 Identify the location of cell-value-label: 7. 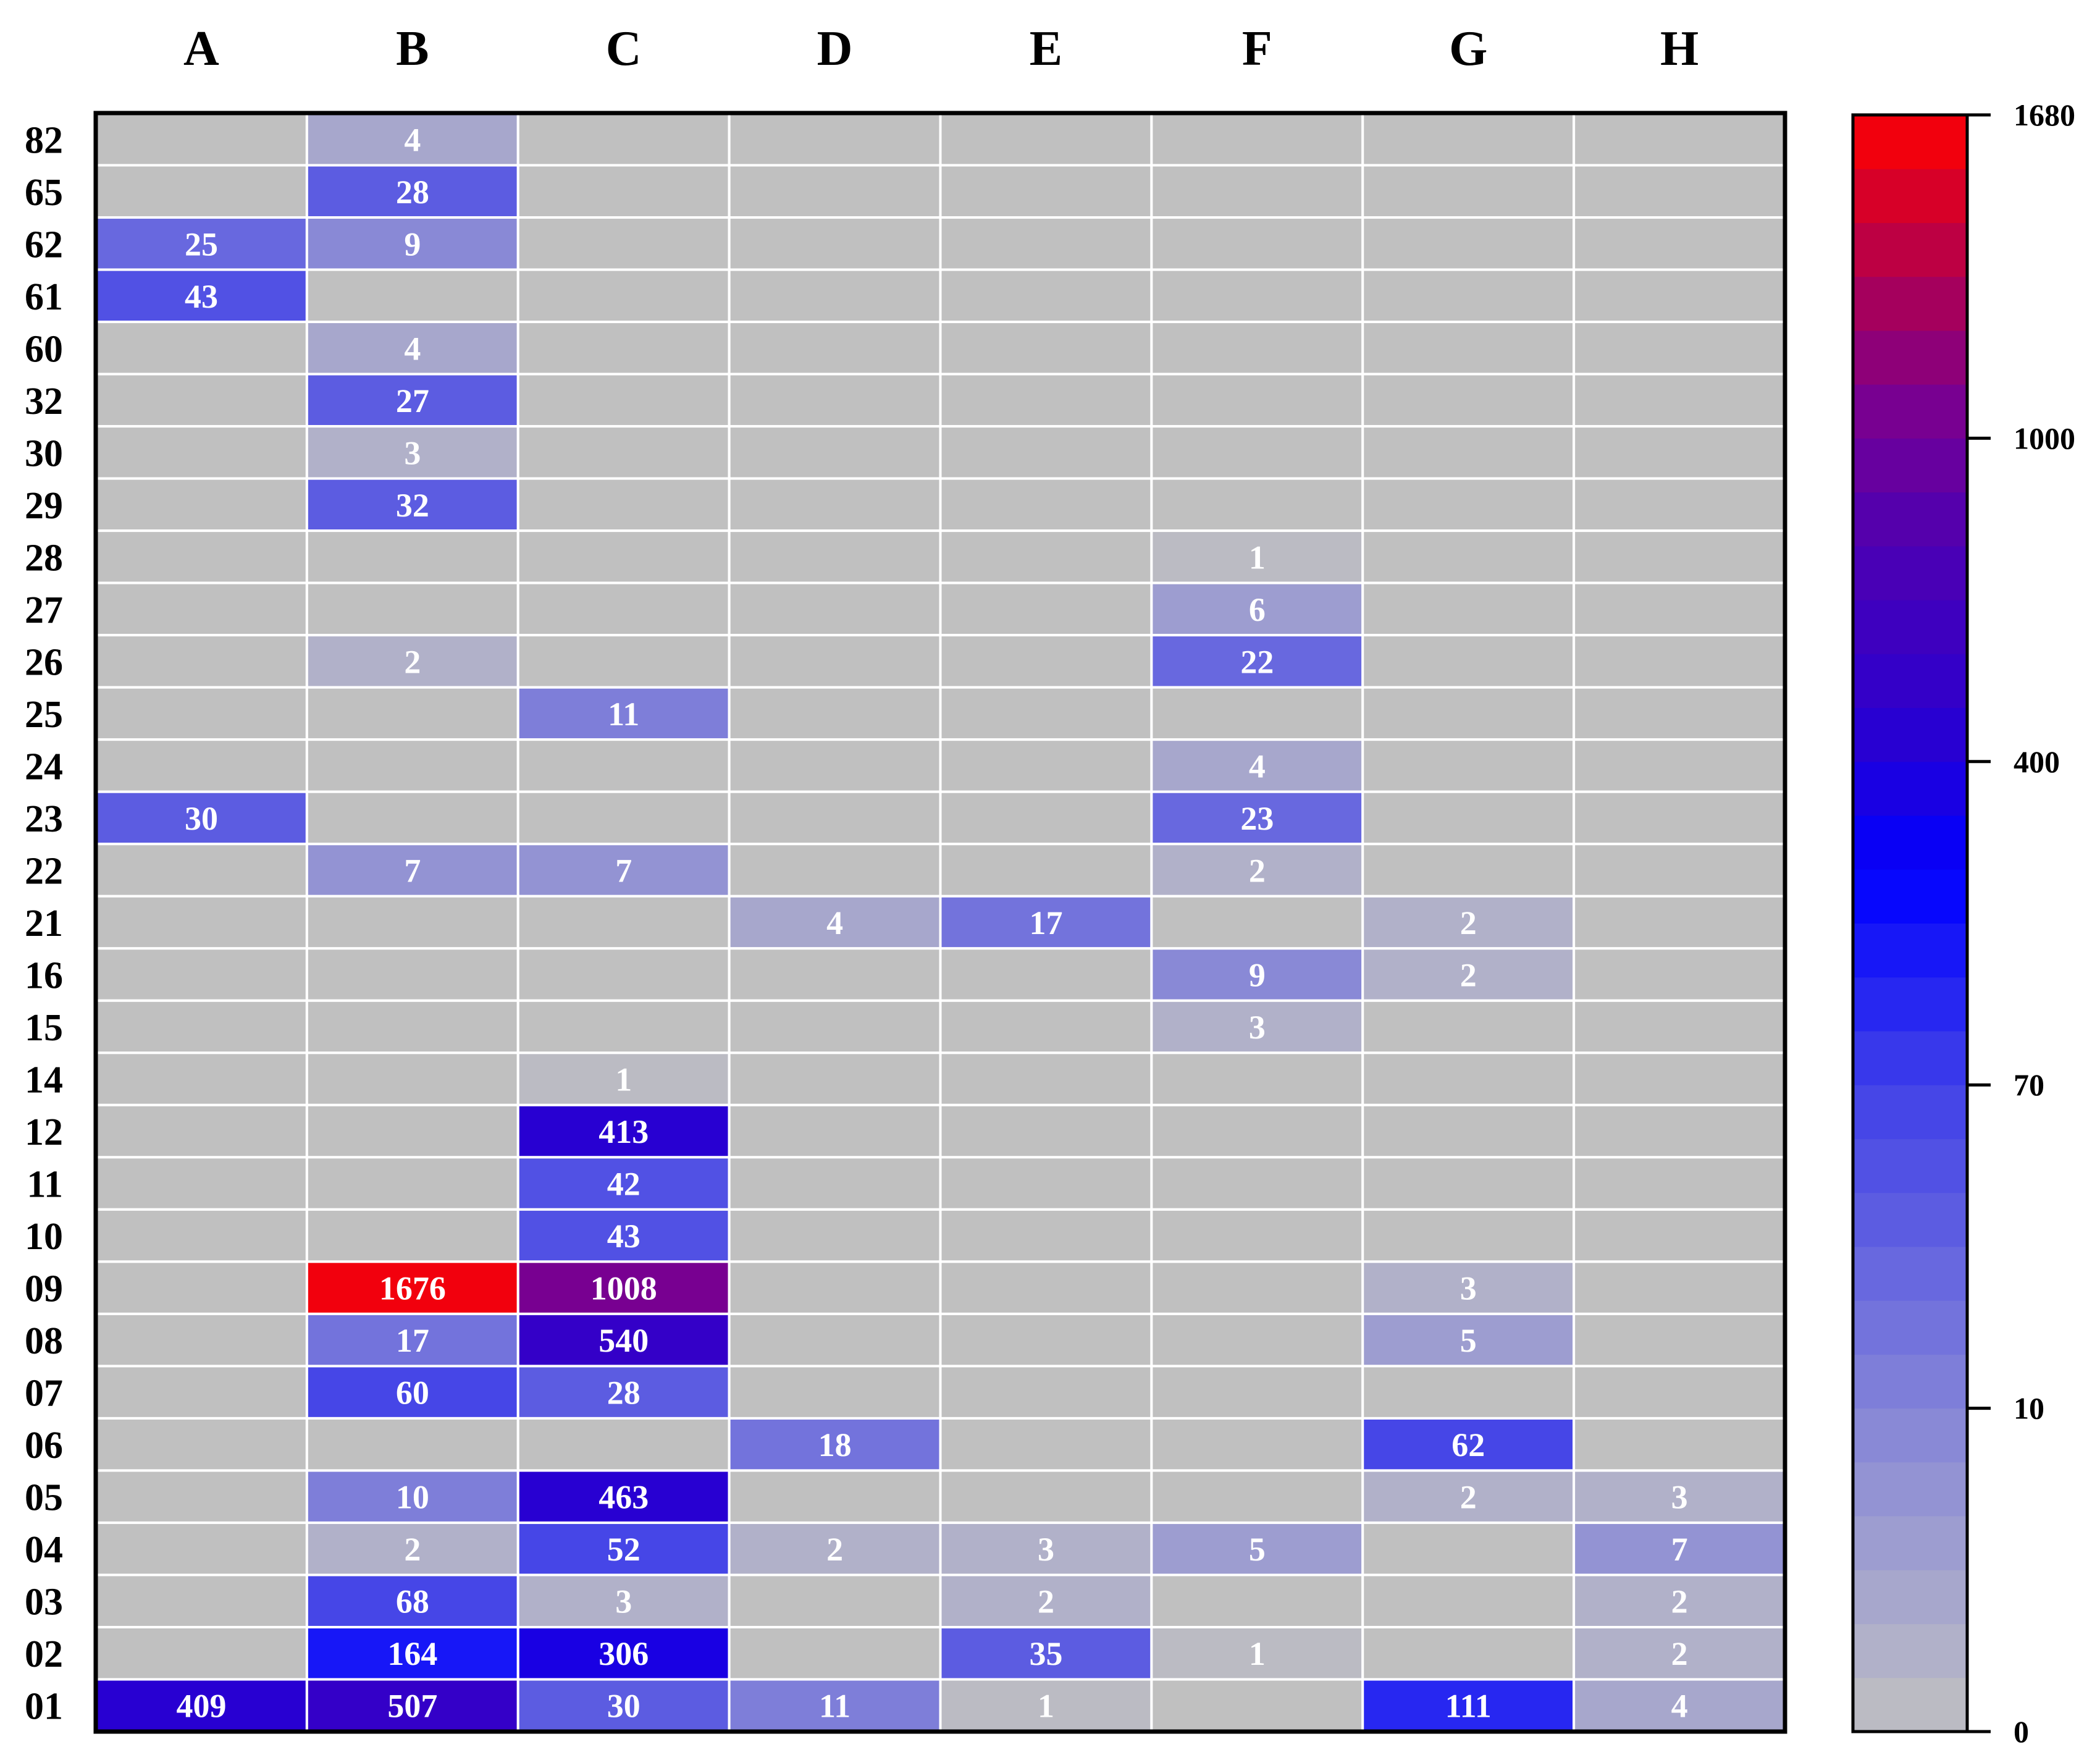
(413, 870).